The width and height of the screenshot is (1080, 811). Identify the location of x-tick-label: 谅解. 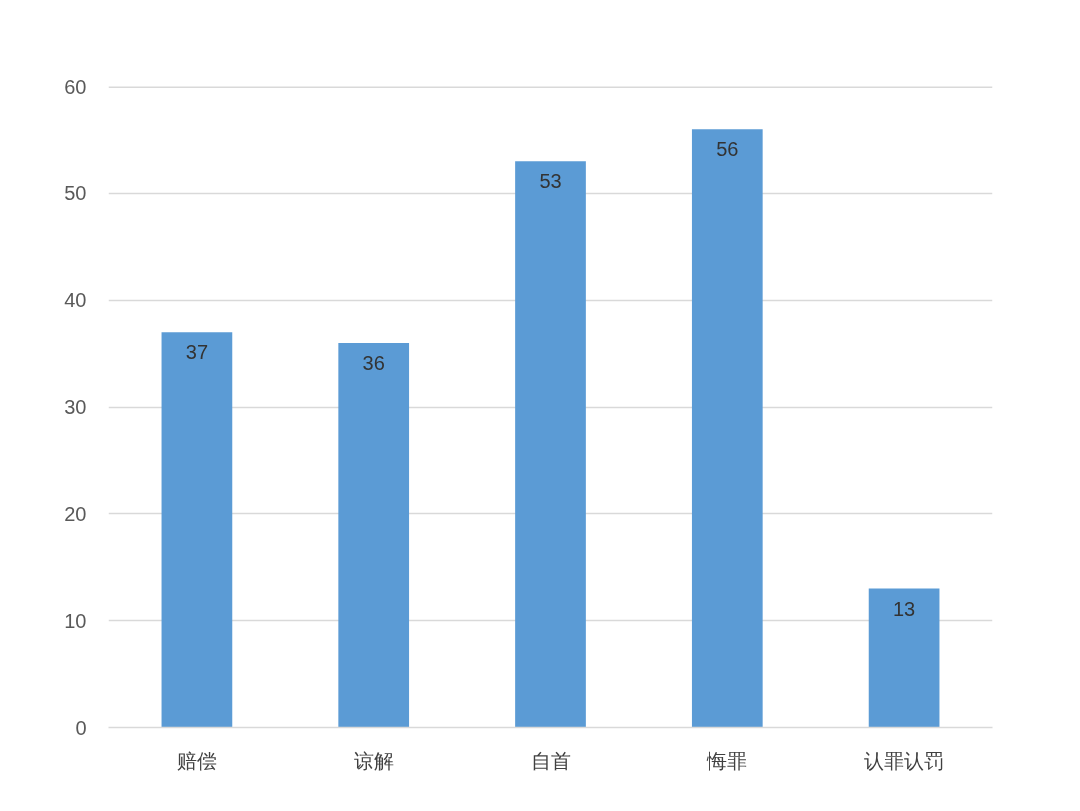
(373, 760).